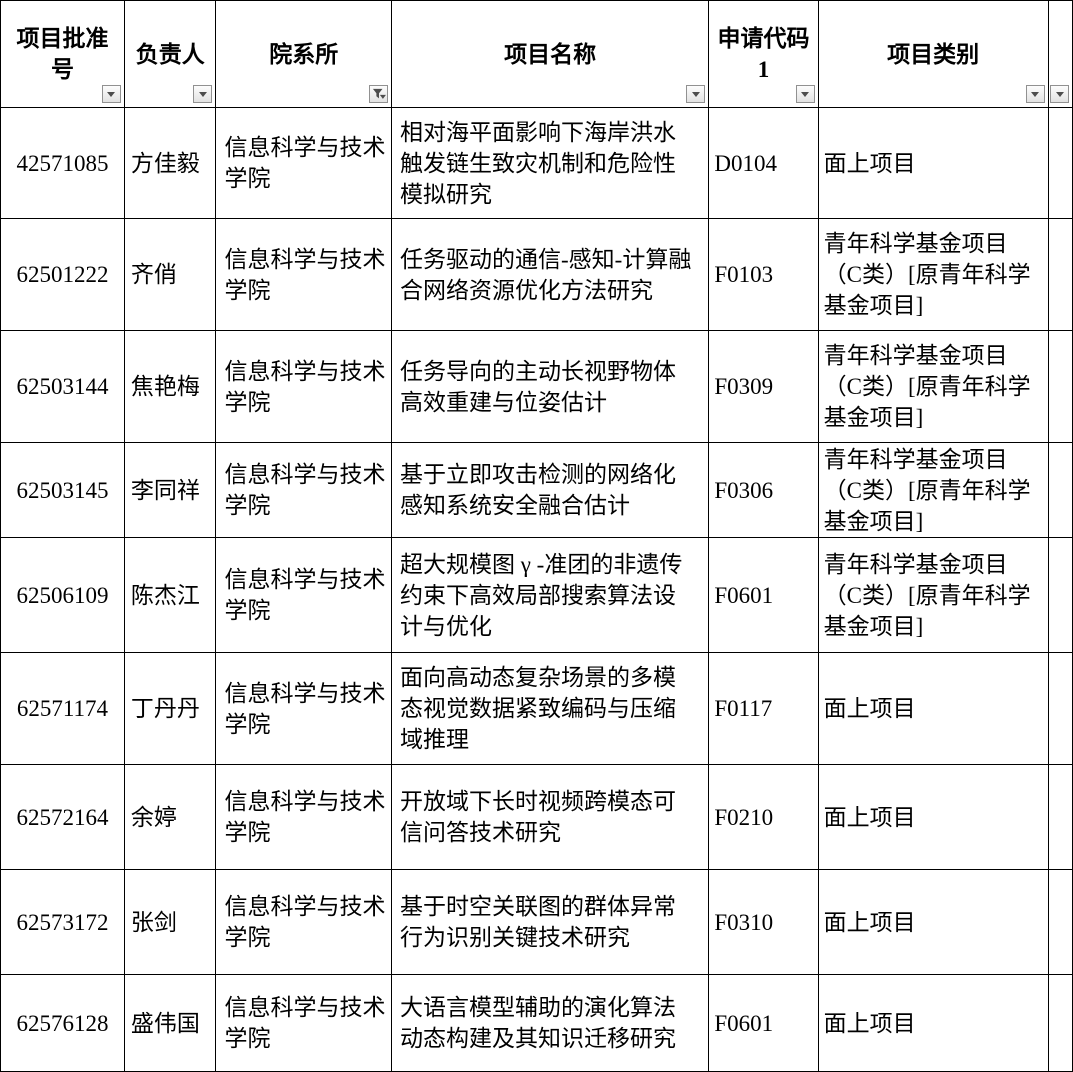 The width and height of the screenshot is (1073, 1072). Describe the element at coordinates (933, 54) in the screenshot. I see `column-header-project-category: 项目类别` at that location.